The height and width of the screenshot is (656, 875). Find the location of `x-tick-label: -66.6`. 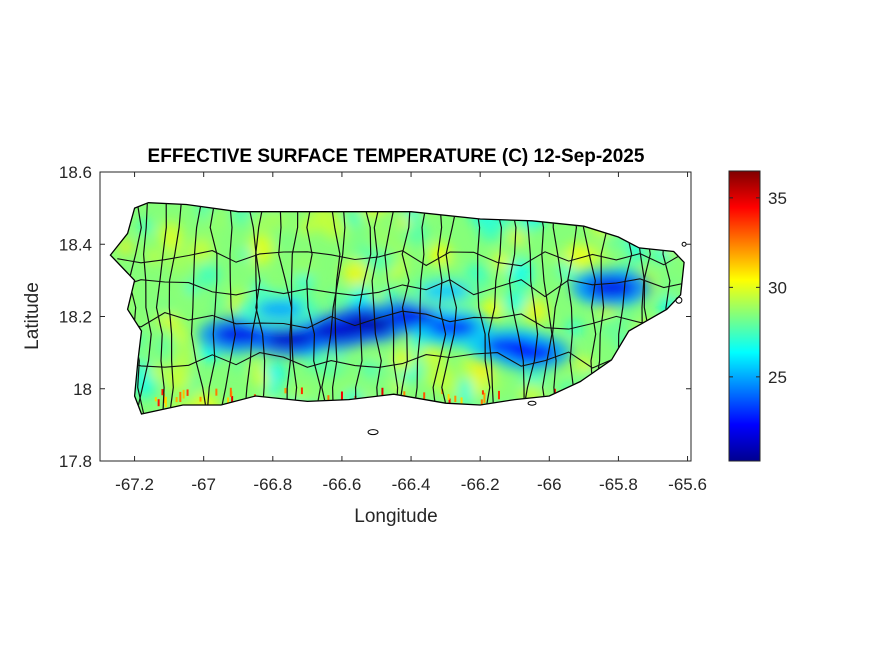

x-tick-label: -66.6 is located at coordinates (342, 484).